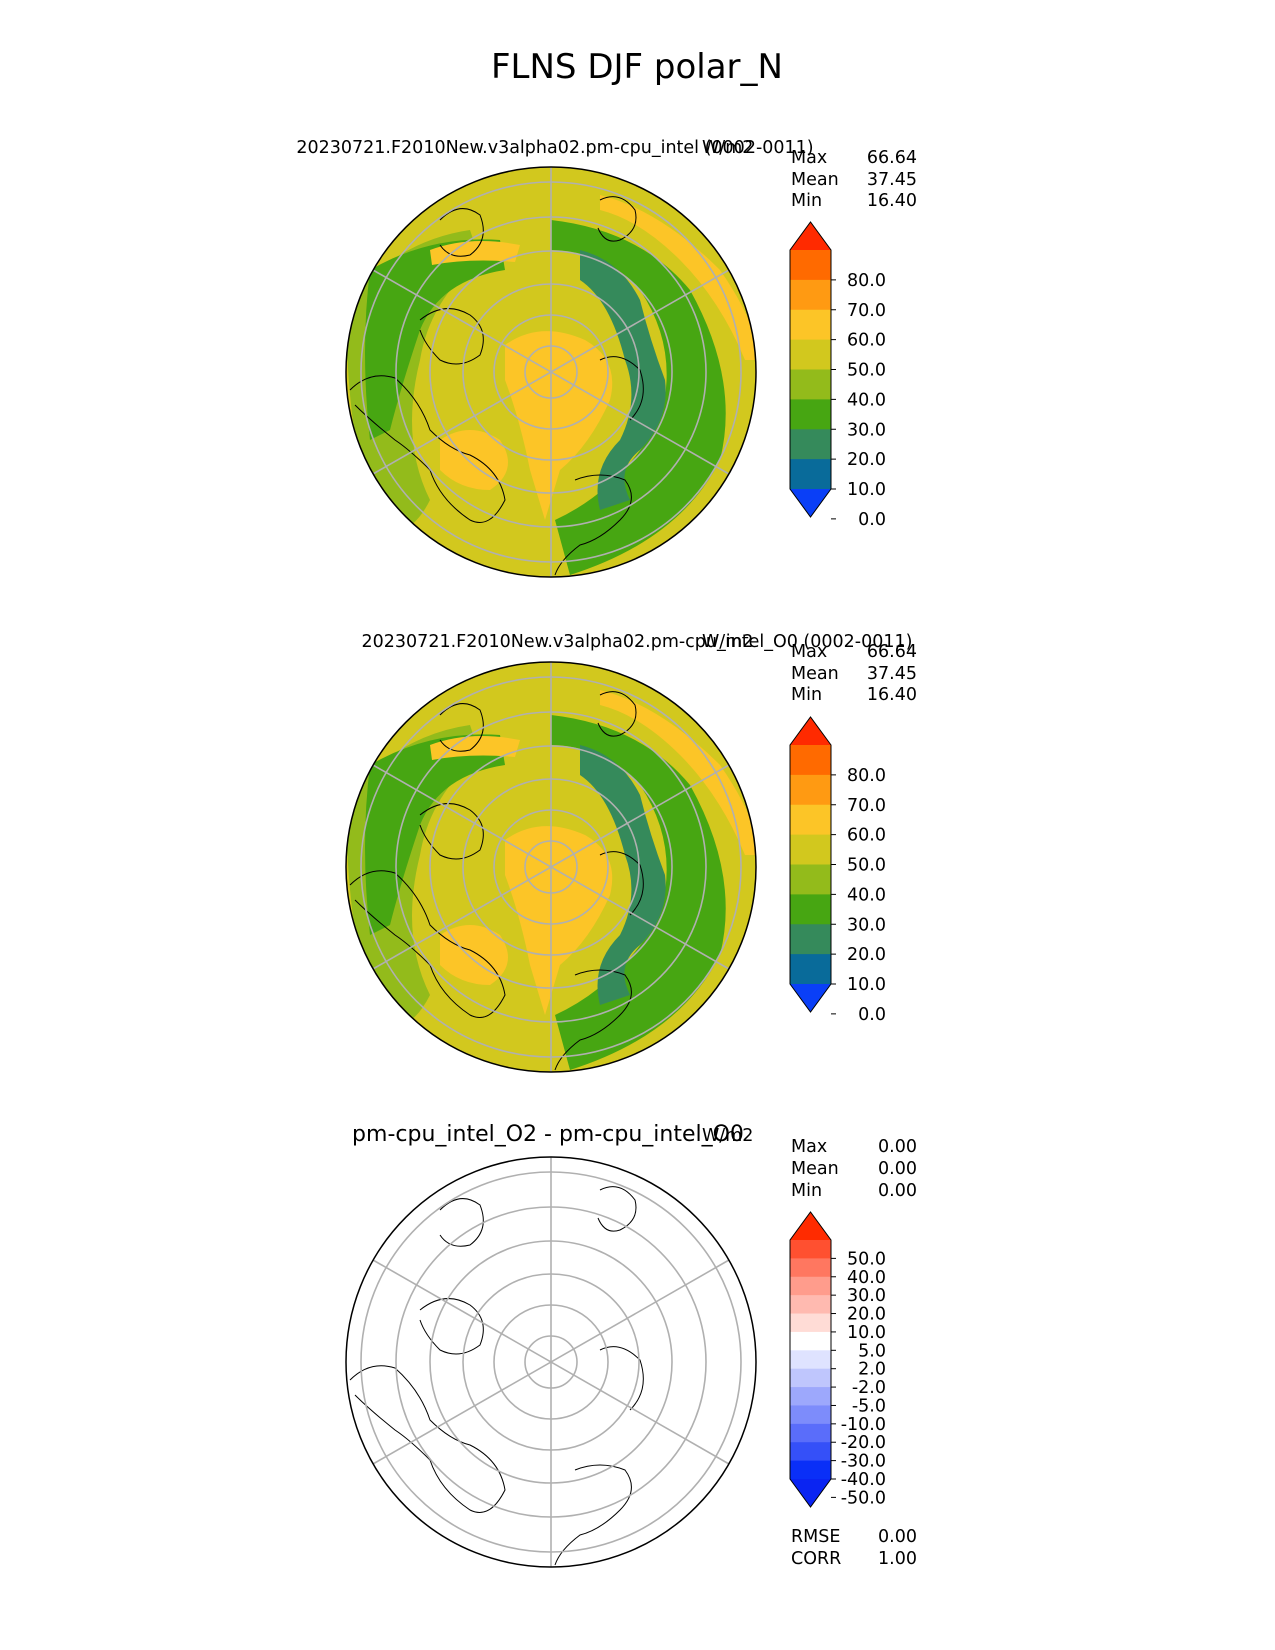 This screenshot has width=1275, height=1650. What do you see at coordinates (854, 1169) in the screenshot?
I see `panel-3-stats: Max 0.00 Mean 0.00 Min 0.00` at bounding box center [854, 1169].